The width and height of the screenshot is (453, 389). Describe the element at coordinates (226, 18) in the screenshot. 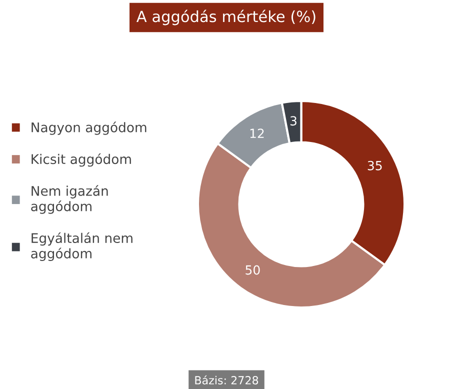

I see `chart-title: A aggódás mértéke (%)` at that location.